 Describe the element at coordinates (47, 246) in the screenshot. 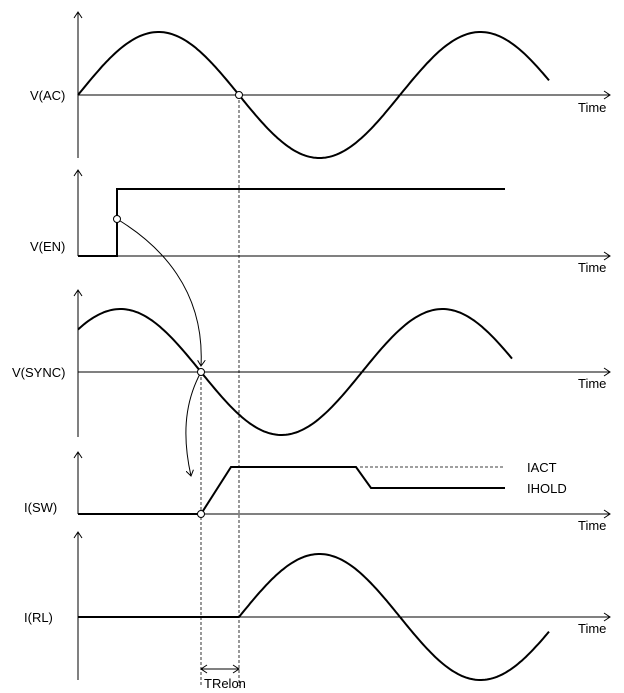

I see `ven-label: V(EN)` at that location.